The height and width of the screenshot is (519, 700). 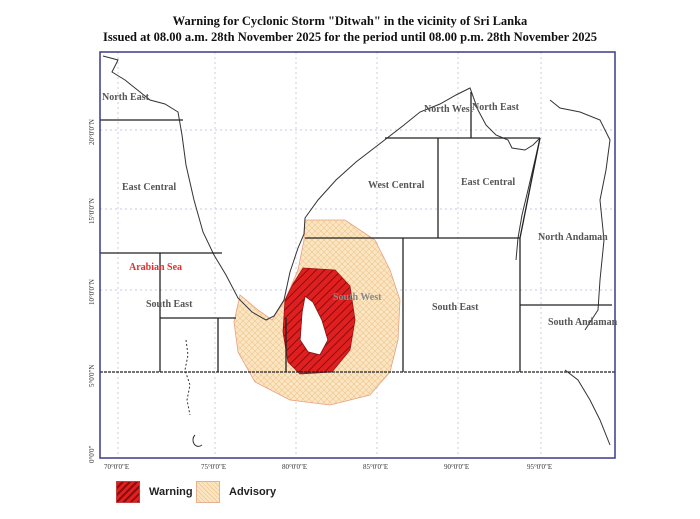 What do you see at coordinates (455, 307) in the screenshot?
I see `label-bay-south-east: South East` at bounding box center [455, 307].